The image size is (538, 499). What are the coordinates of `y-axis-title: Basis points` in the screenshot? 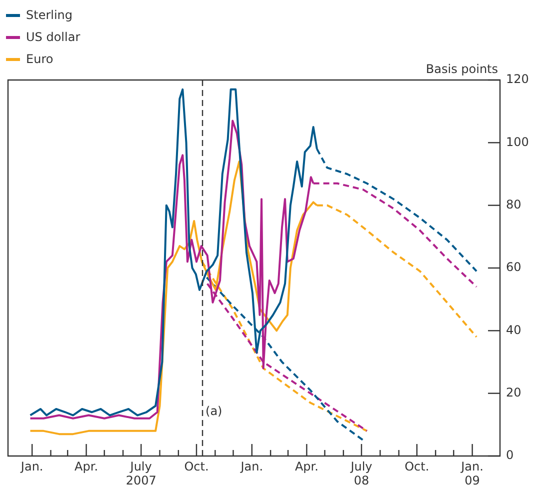 It's located at (462, 69).